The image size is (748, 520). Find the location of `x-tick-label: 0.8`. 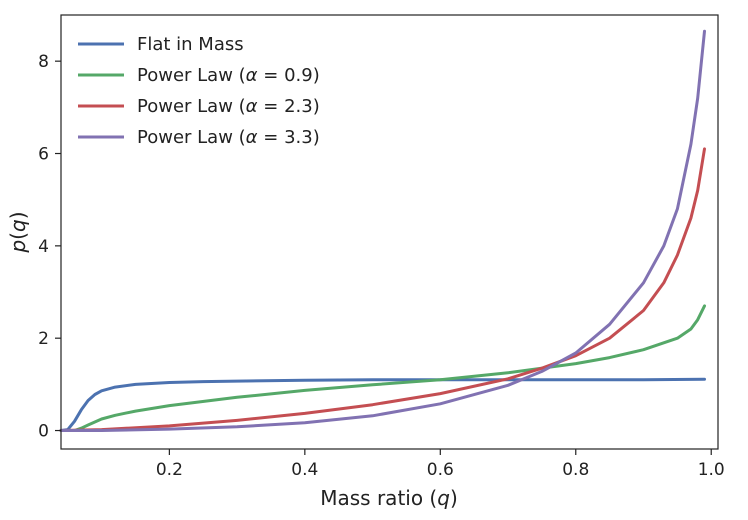

x-tick-label: 0.8 is located at coordinates (575, 470).